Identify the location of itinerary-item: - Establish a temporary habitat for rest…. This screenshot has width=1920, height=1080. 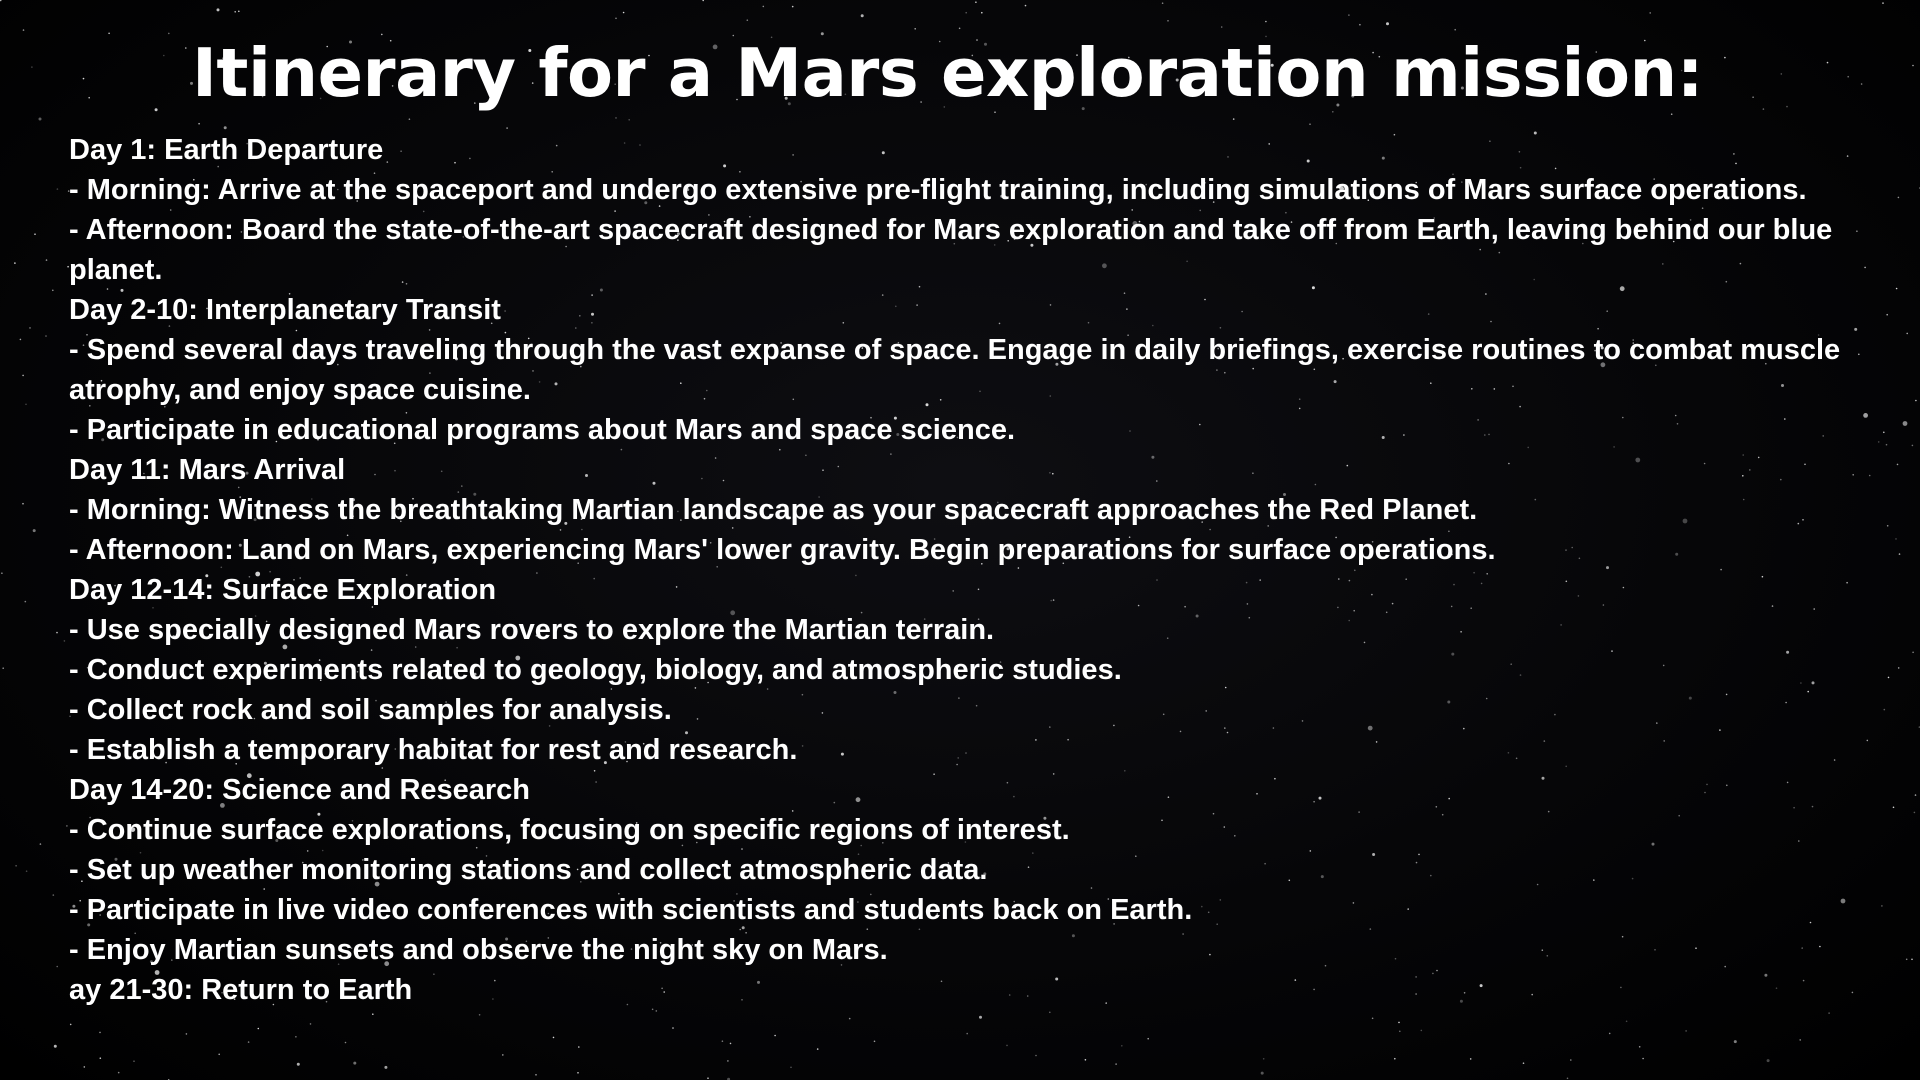
(433, 750).